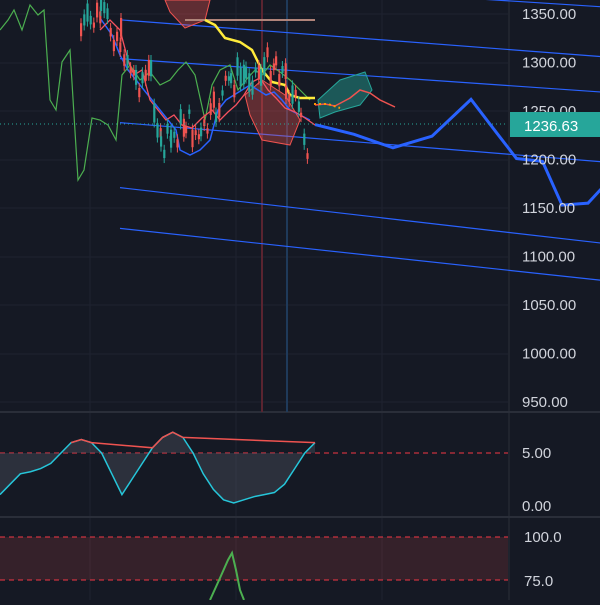  I want to click on last-price-badge: 1236.63, so click(555, 124).